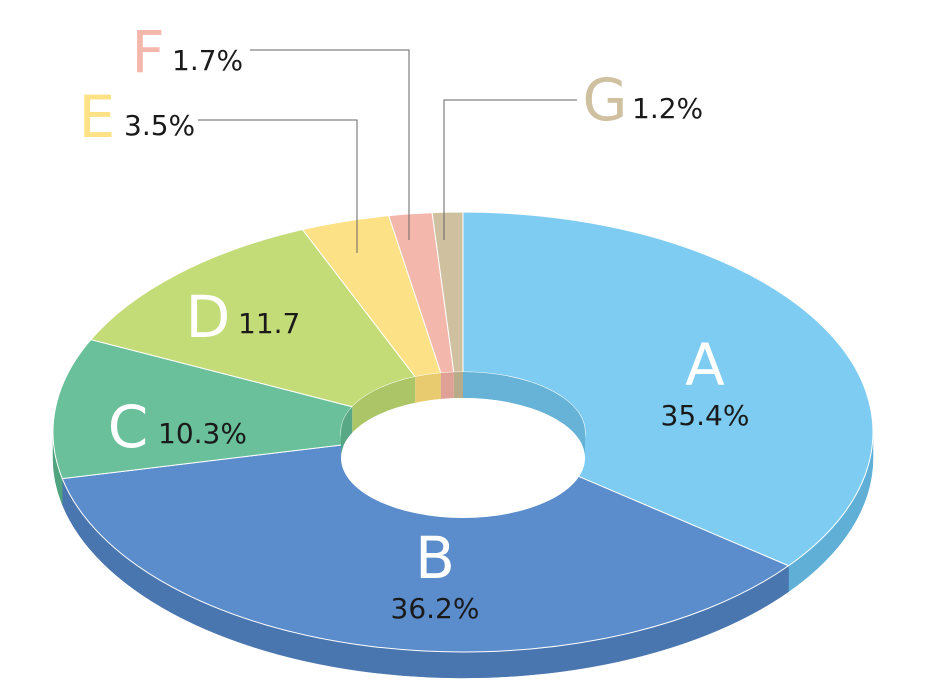  Describe the element at coordinates (458, 385) in the screenshot. I see `hole-wall-g` at that location.